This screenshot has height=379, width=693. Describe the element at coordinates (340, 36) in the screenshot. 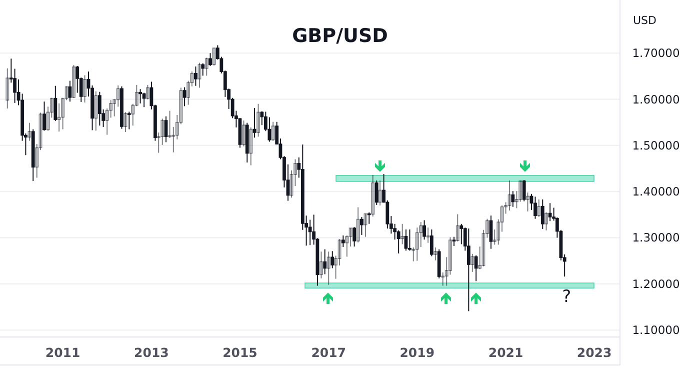

I see `text: GBP/USD` at that location.